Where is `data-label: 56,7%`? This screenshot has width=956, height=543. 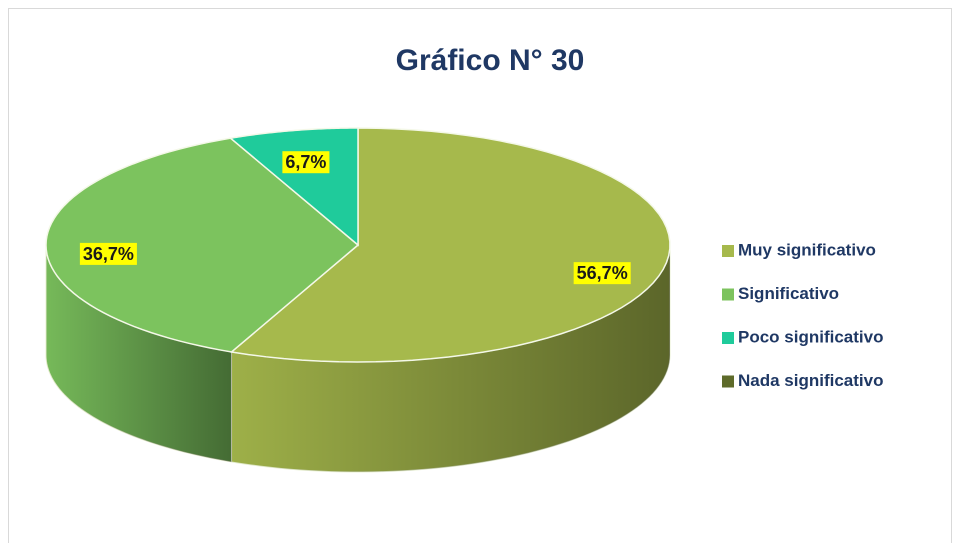
data-label: 56,7% is located at coordinates (602, 273).